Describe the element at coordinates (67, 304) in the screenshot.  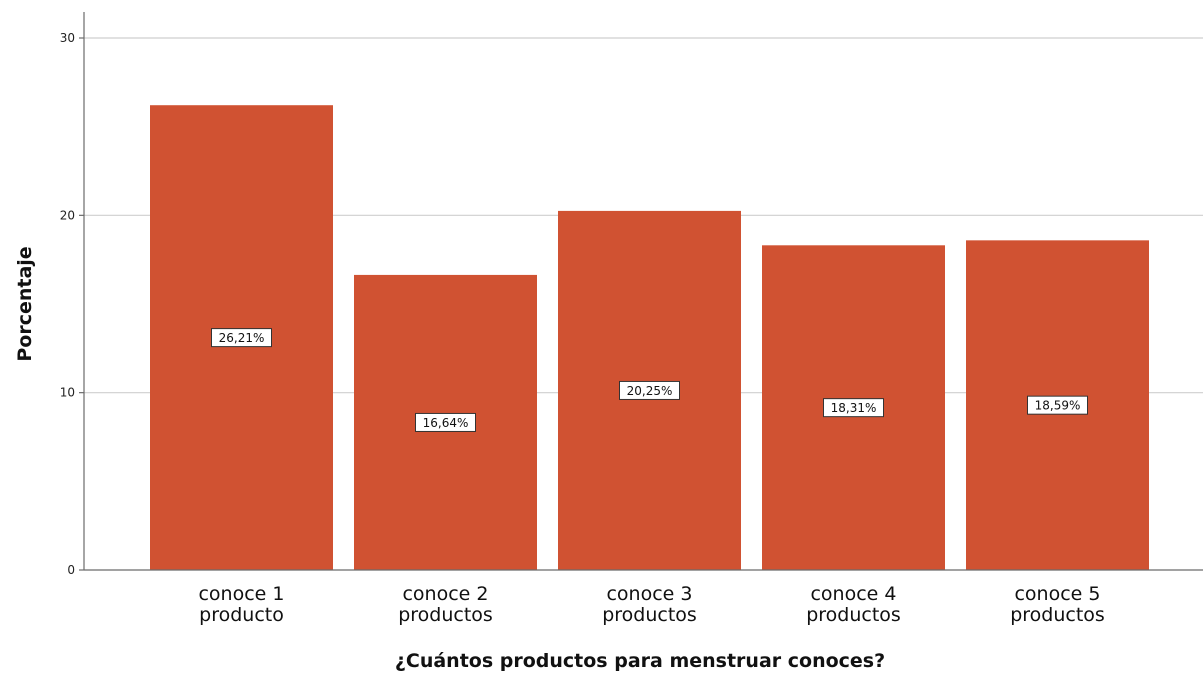
I see `y-tick-labels: 0 10 20 30` at that location.